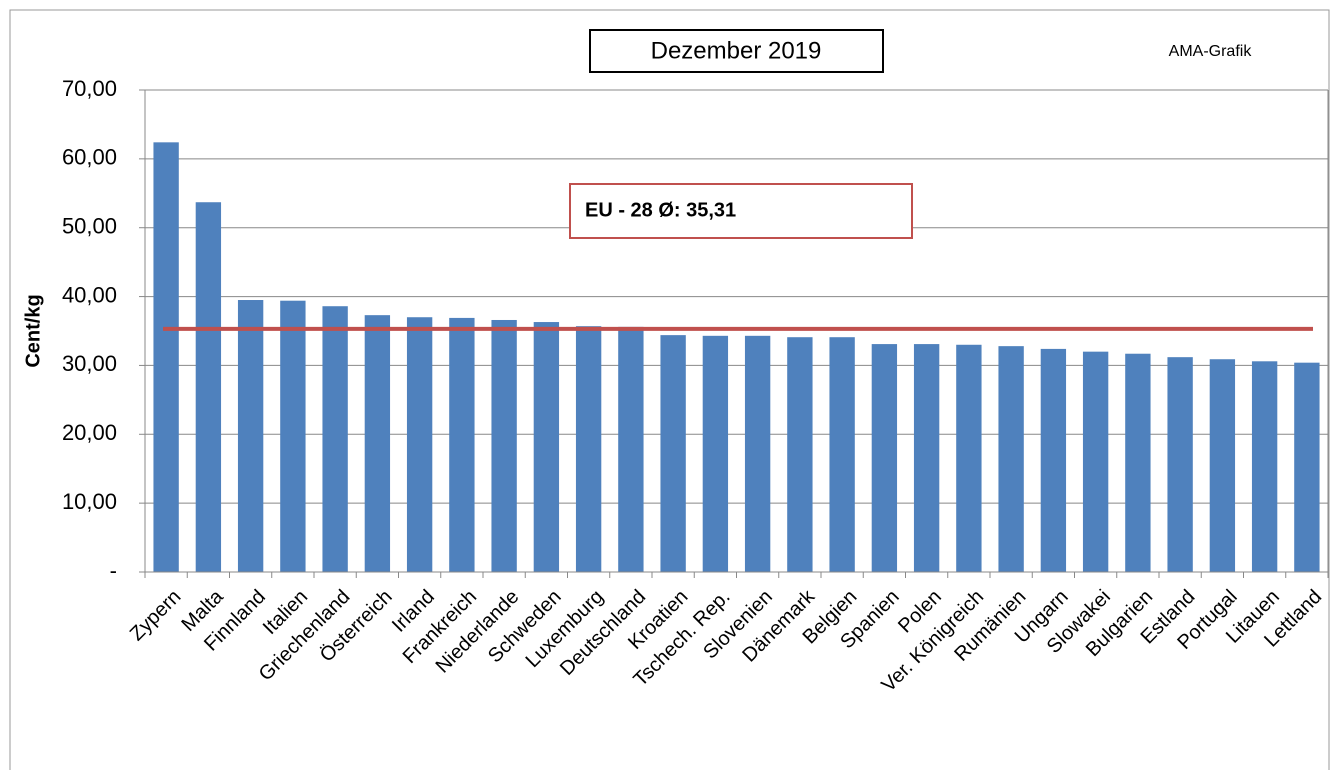  Describe the element at coordinates (89, 157) in the screenshot. I see `y-tick-label: 60,00` at that location.